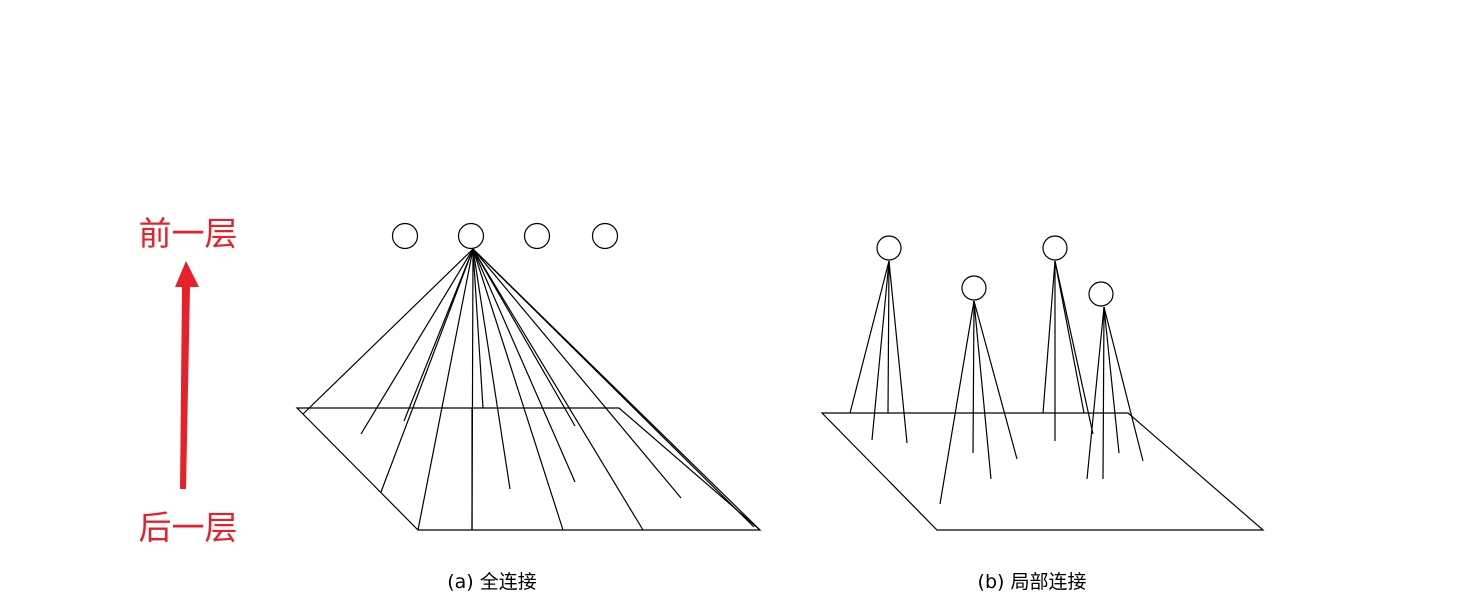 The height and width of the screenshot is (606, 1475). Describe the element at coordinates (1032, 582) in the screenshot. I see `caption-local-connection: (b) 局部连接` at that location.